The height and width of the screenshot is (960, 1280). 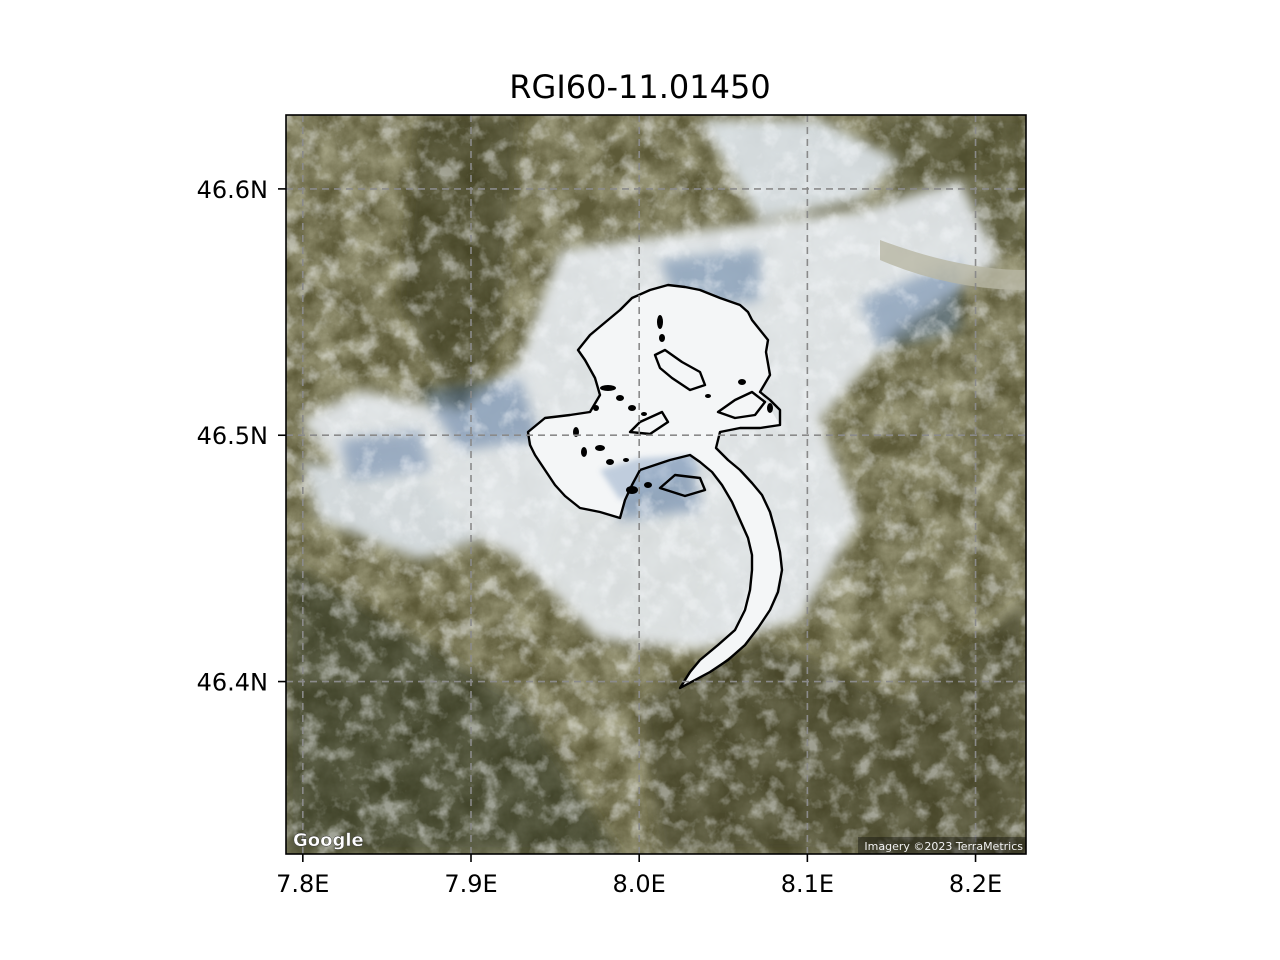 What do you see at coordinates (328, 840) in the screenshot?
I see `google-logo: Google` at bounding box center [328, 840].